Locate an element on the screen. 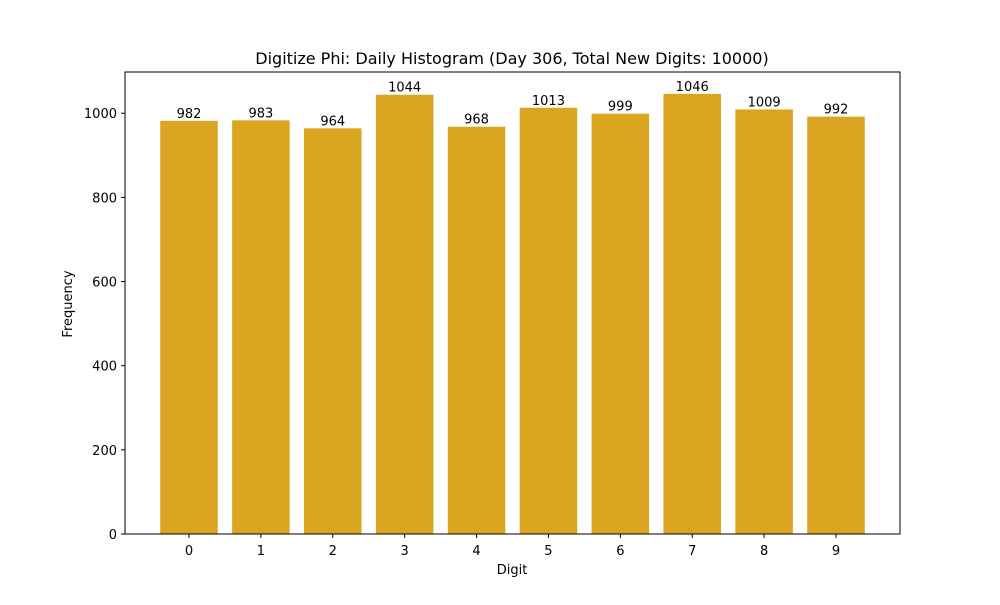 The width and height of the screenshot is (1000, 605). data-label-digit-6: 999 is located at coordinates (620, 107).